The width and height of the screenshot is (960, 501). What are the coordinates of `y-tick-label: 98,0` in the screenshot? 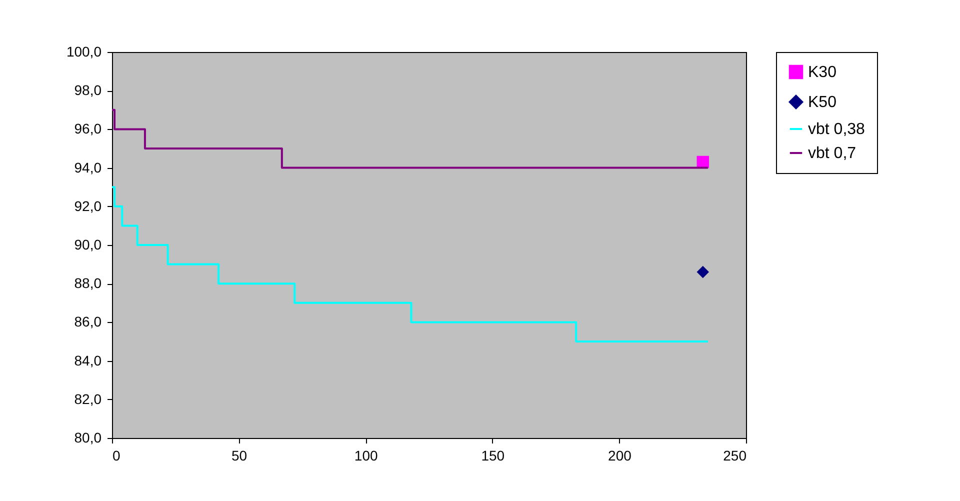 It's located at (88, 90).